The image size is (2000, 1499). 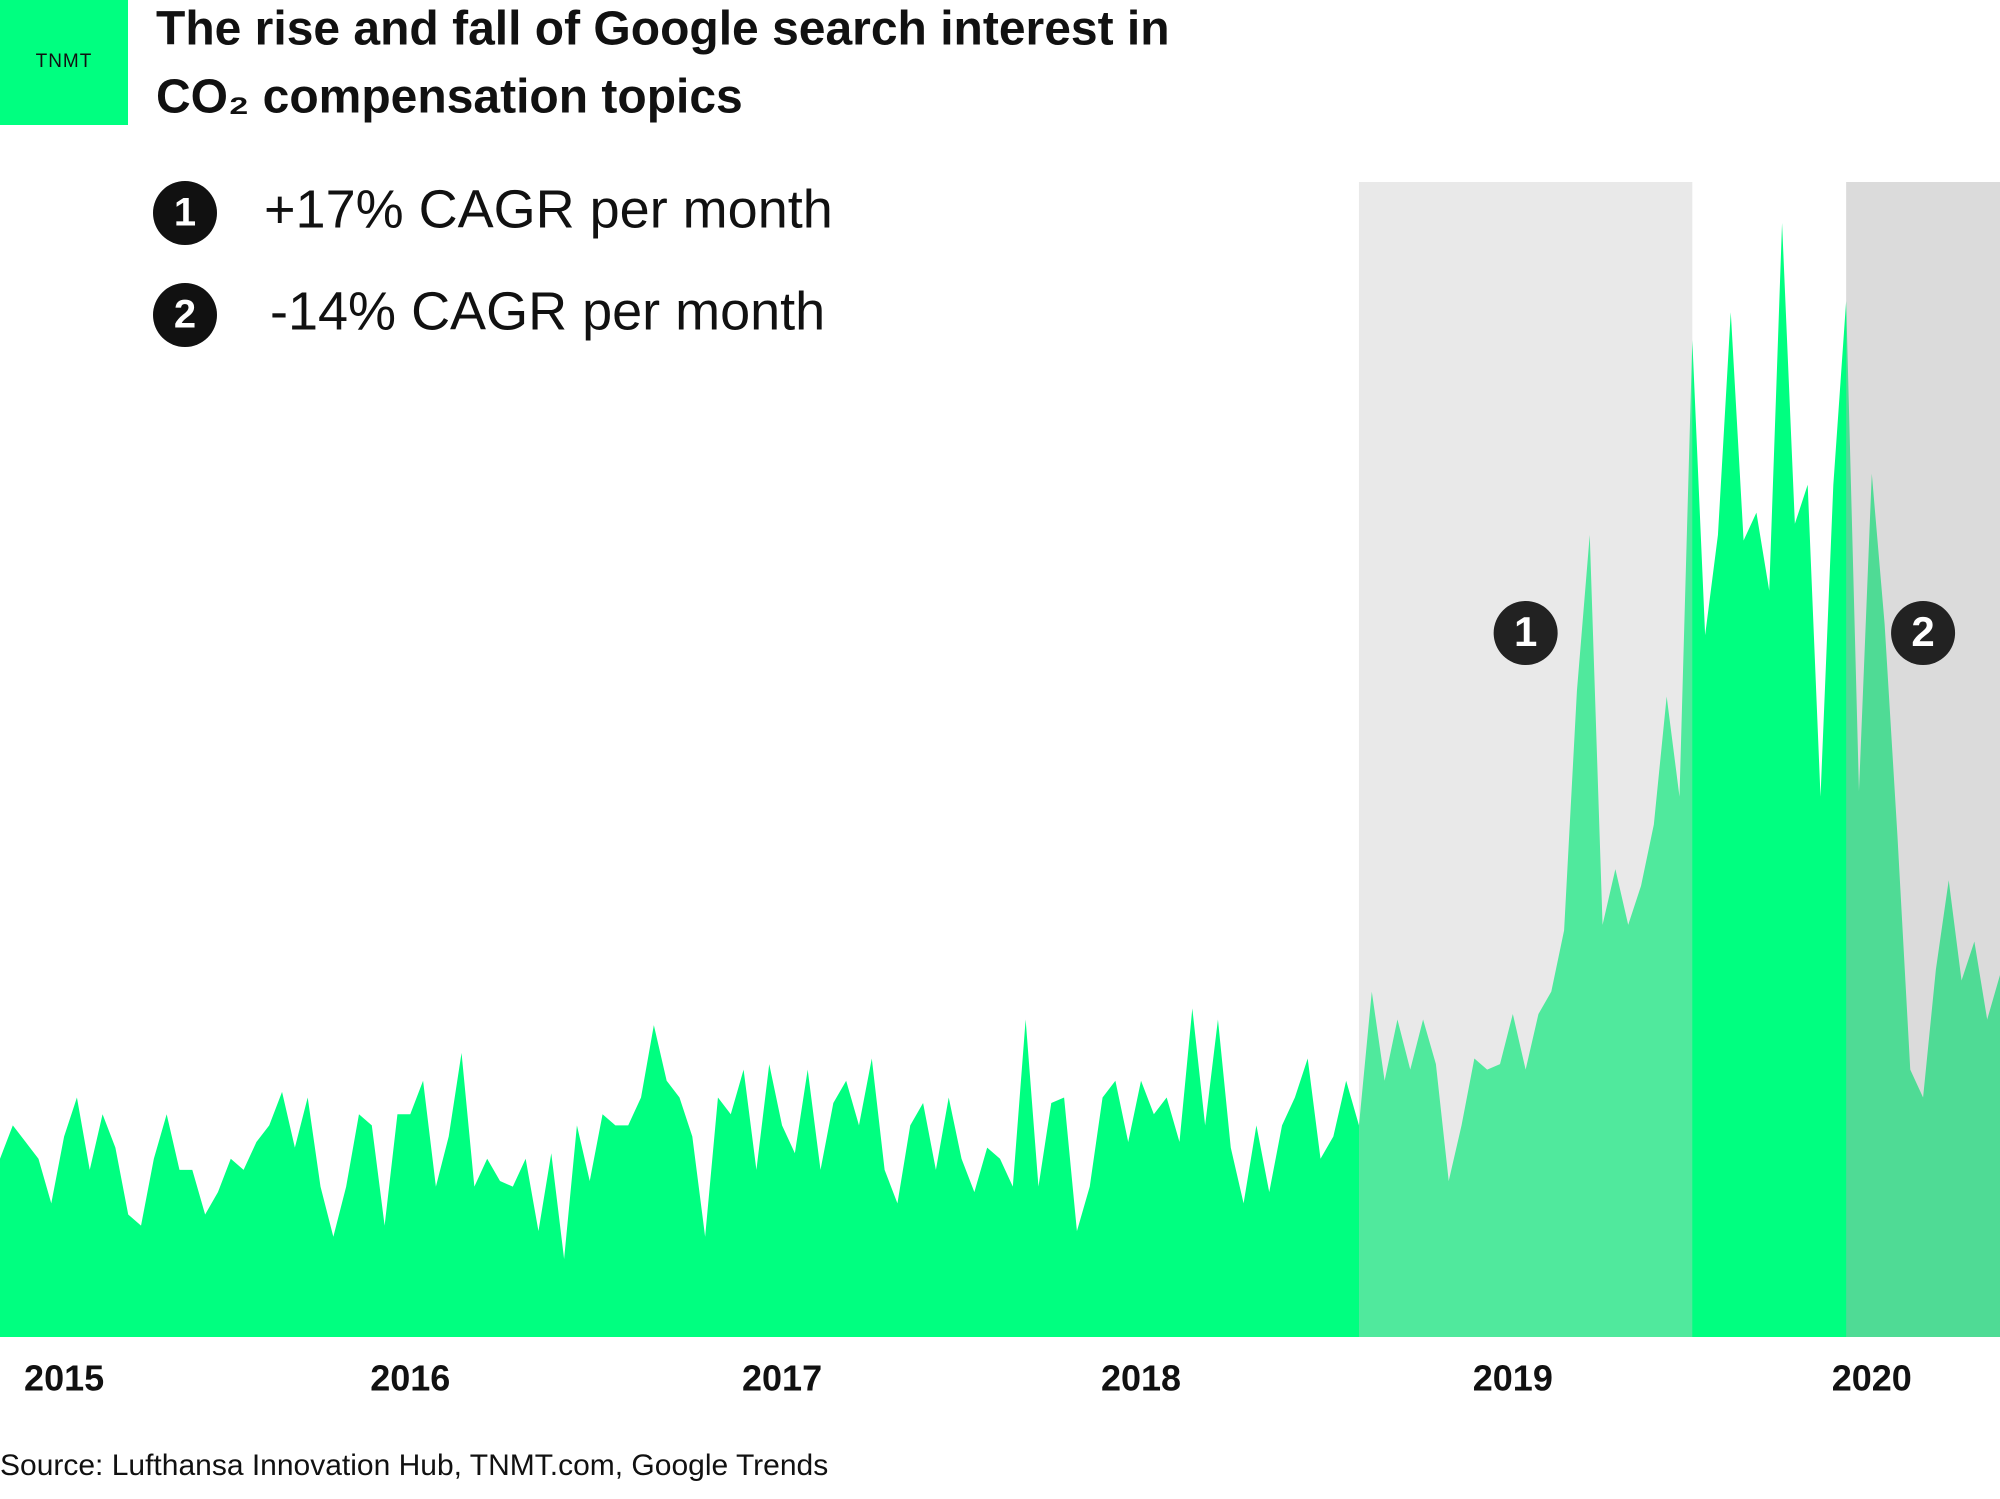 I want to click on highlight-badge-label: 1, so click(x=1525, y=631).